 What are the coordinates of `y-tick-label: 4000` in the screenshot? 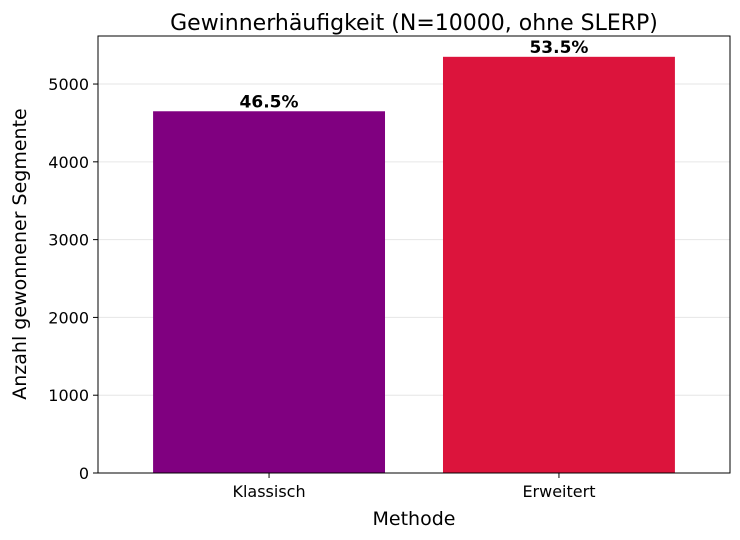 It's located at (68, 162).